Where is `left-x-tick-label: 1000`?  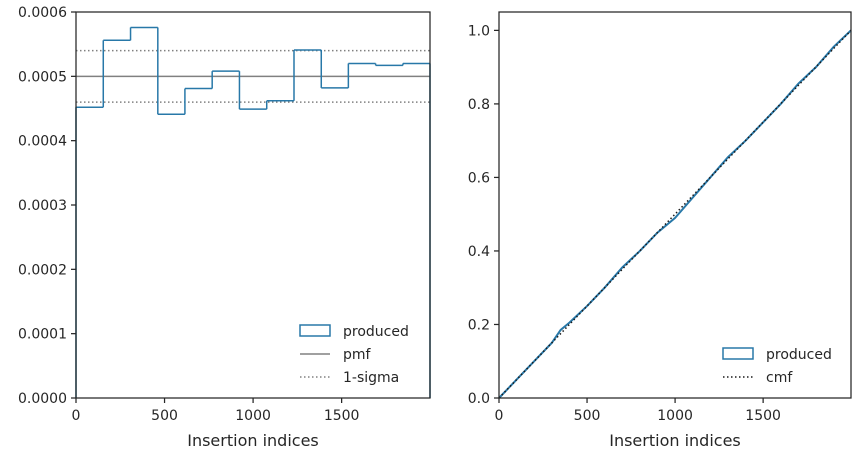
left-x-tick-label: 1000 is located at coordinates (253, 416).